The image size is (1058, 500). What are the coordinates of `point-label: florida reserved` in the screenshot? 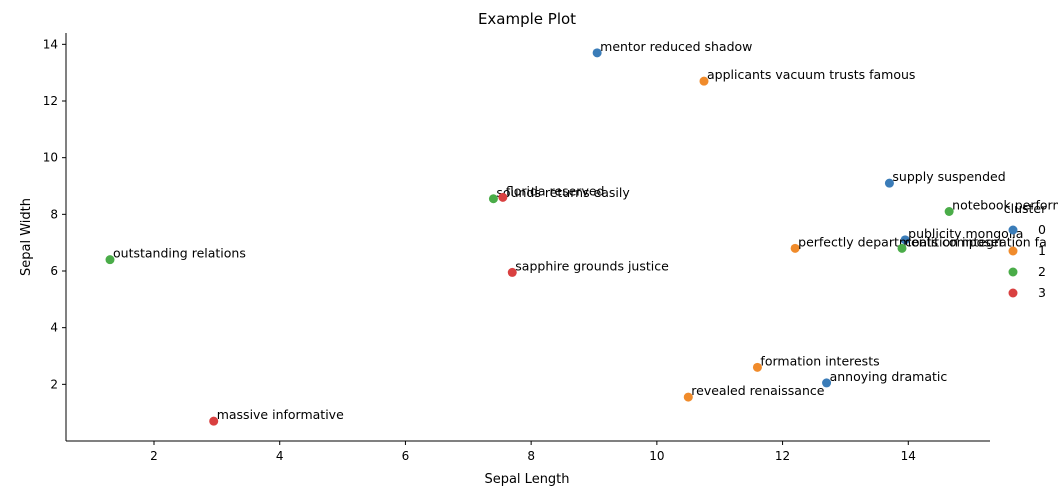 It's located at (555, 190).